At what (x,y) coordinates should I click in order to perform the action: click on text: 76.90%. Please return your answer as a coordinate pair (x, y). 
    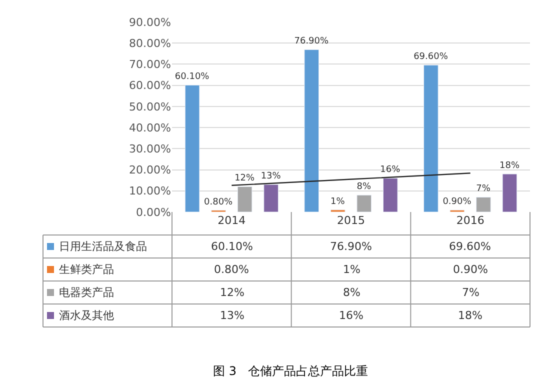
    Looking at the image, I should click on (311, 41).